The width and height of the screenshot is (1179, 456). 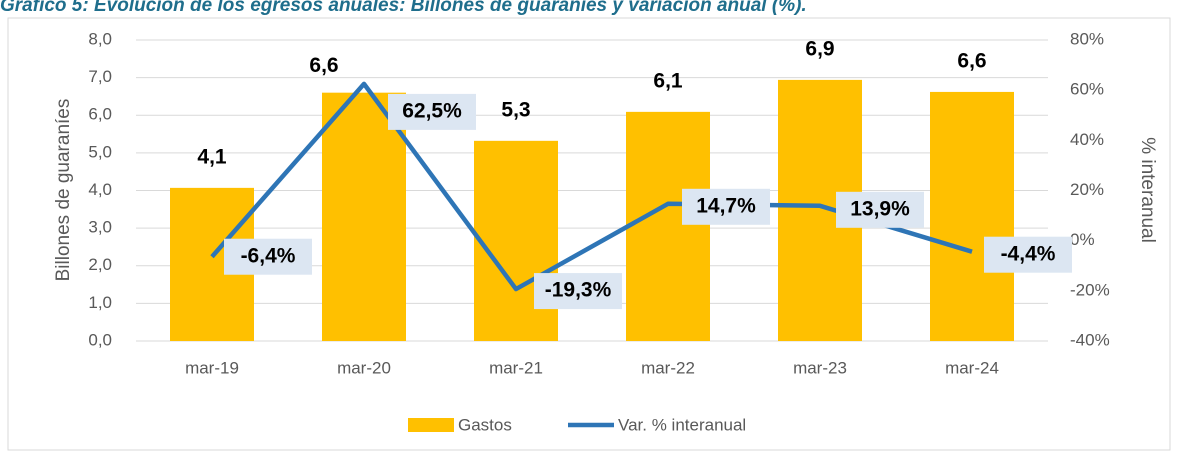 I want to click on x-tick-label: mar-20, so click(x=364, y=367).